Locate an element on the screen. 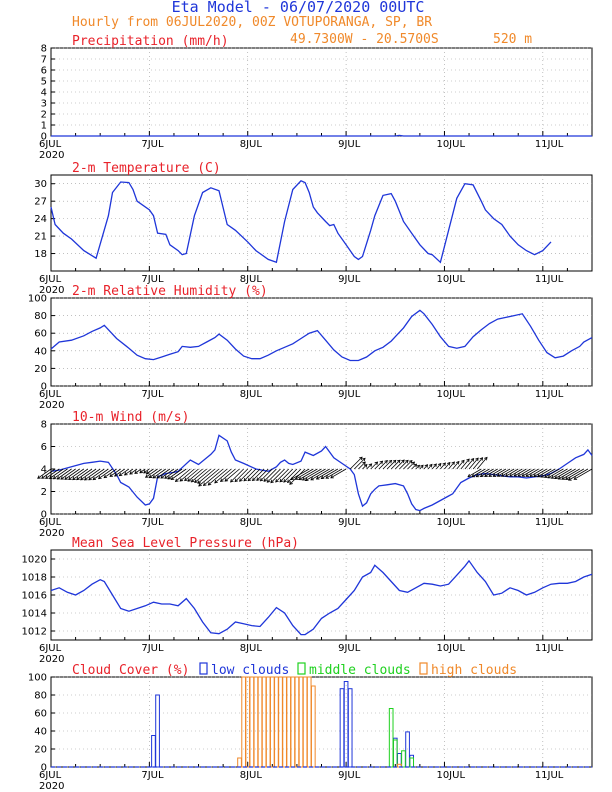  x-tick-label: 6JUL is located at coordinates (50, 394).